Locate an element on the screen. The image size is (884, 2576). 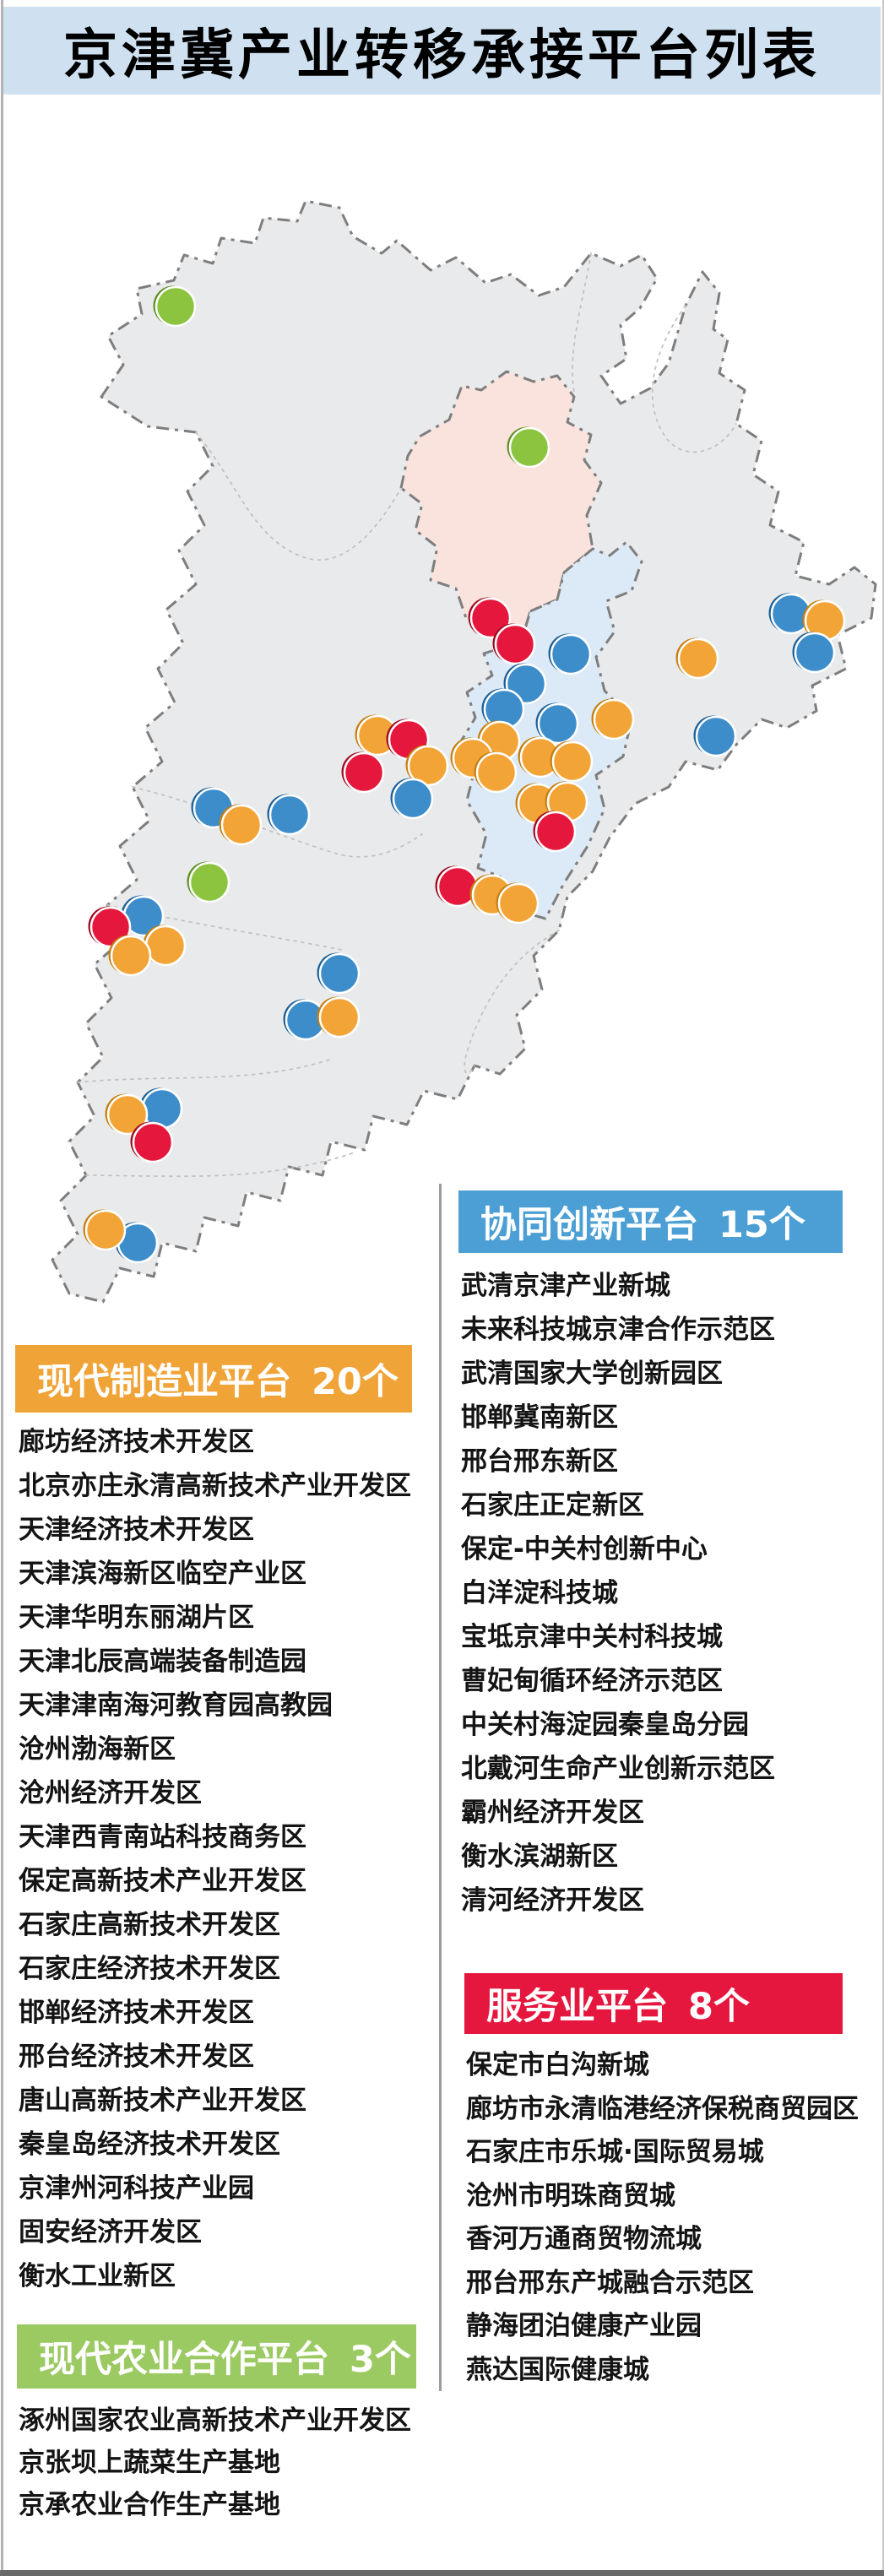
list-item: 衡水滨湖新区 is located at coordinates (539, 1856).